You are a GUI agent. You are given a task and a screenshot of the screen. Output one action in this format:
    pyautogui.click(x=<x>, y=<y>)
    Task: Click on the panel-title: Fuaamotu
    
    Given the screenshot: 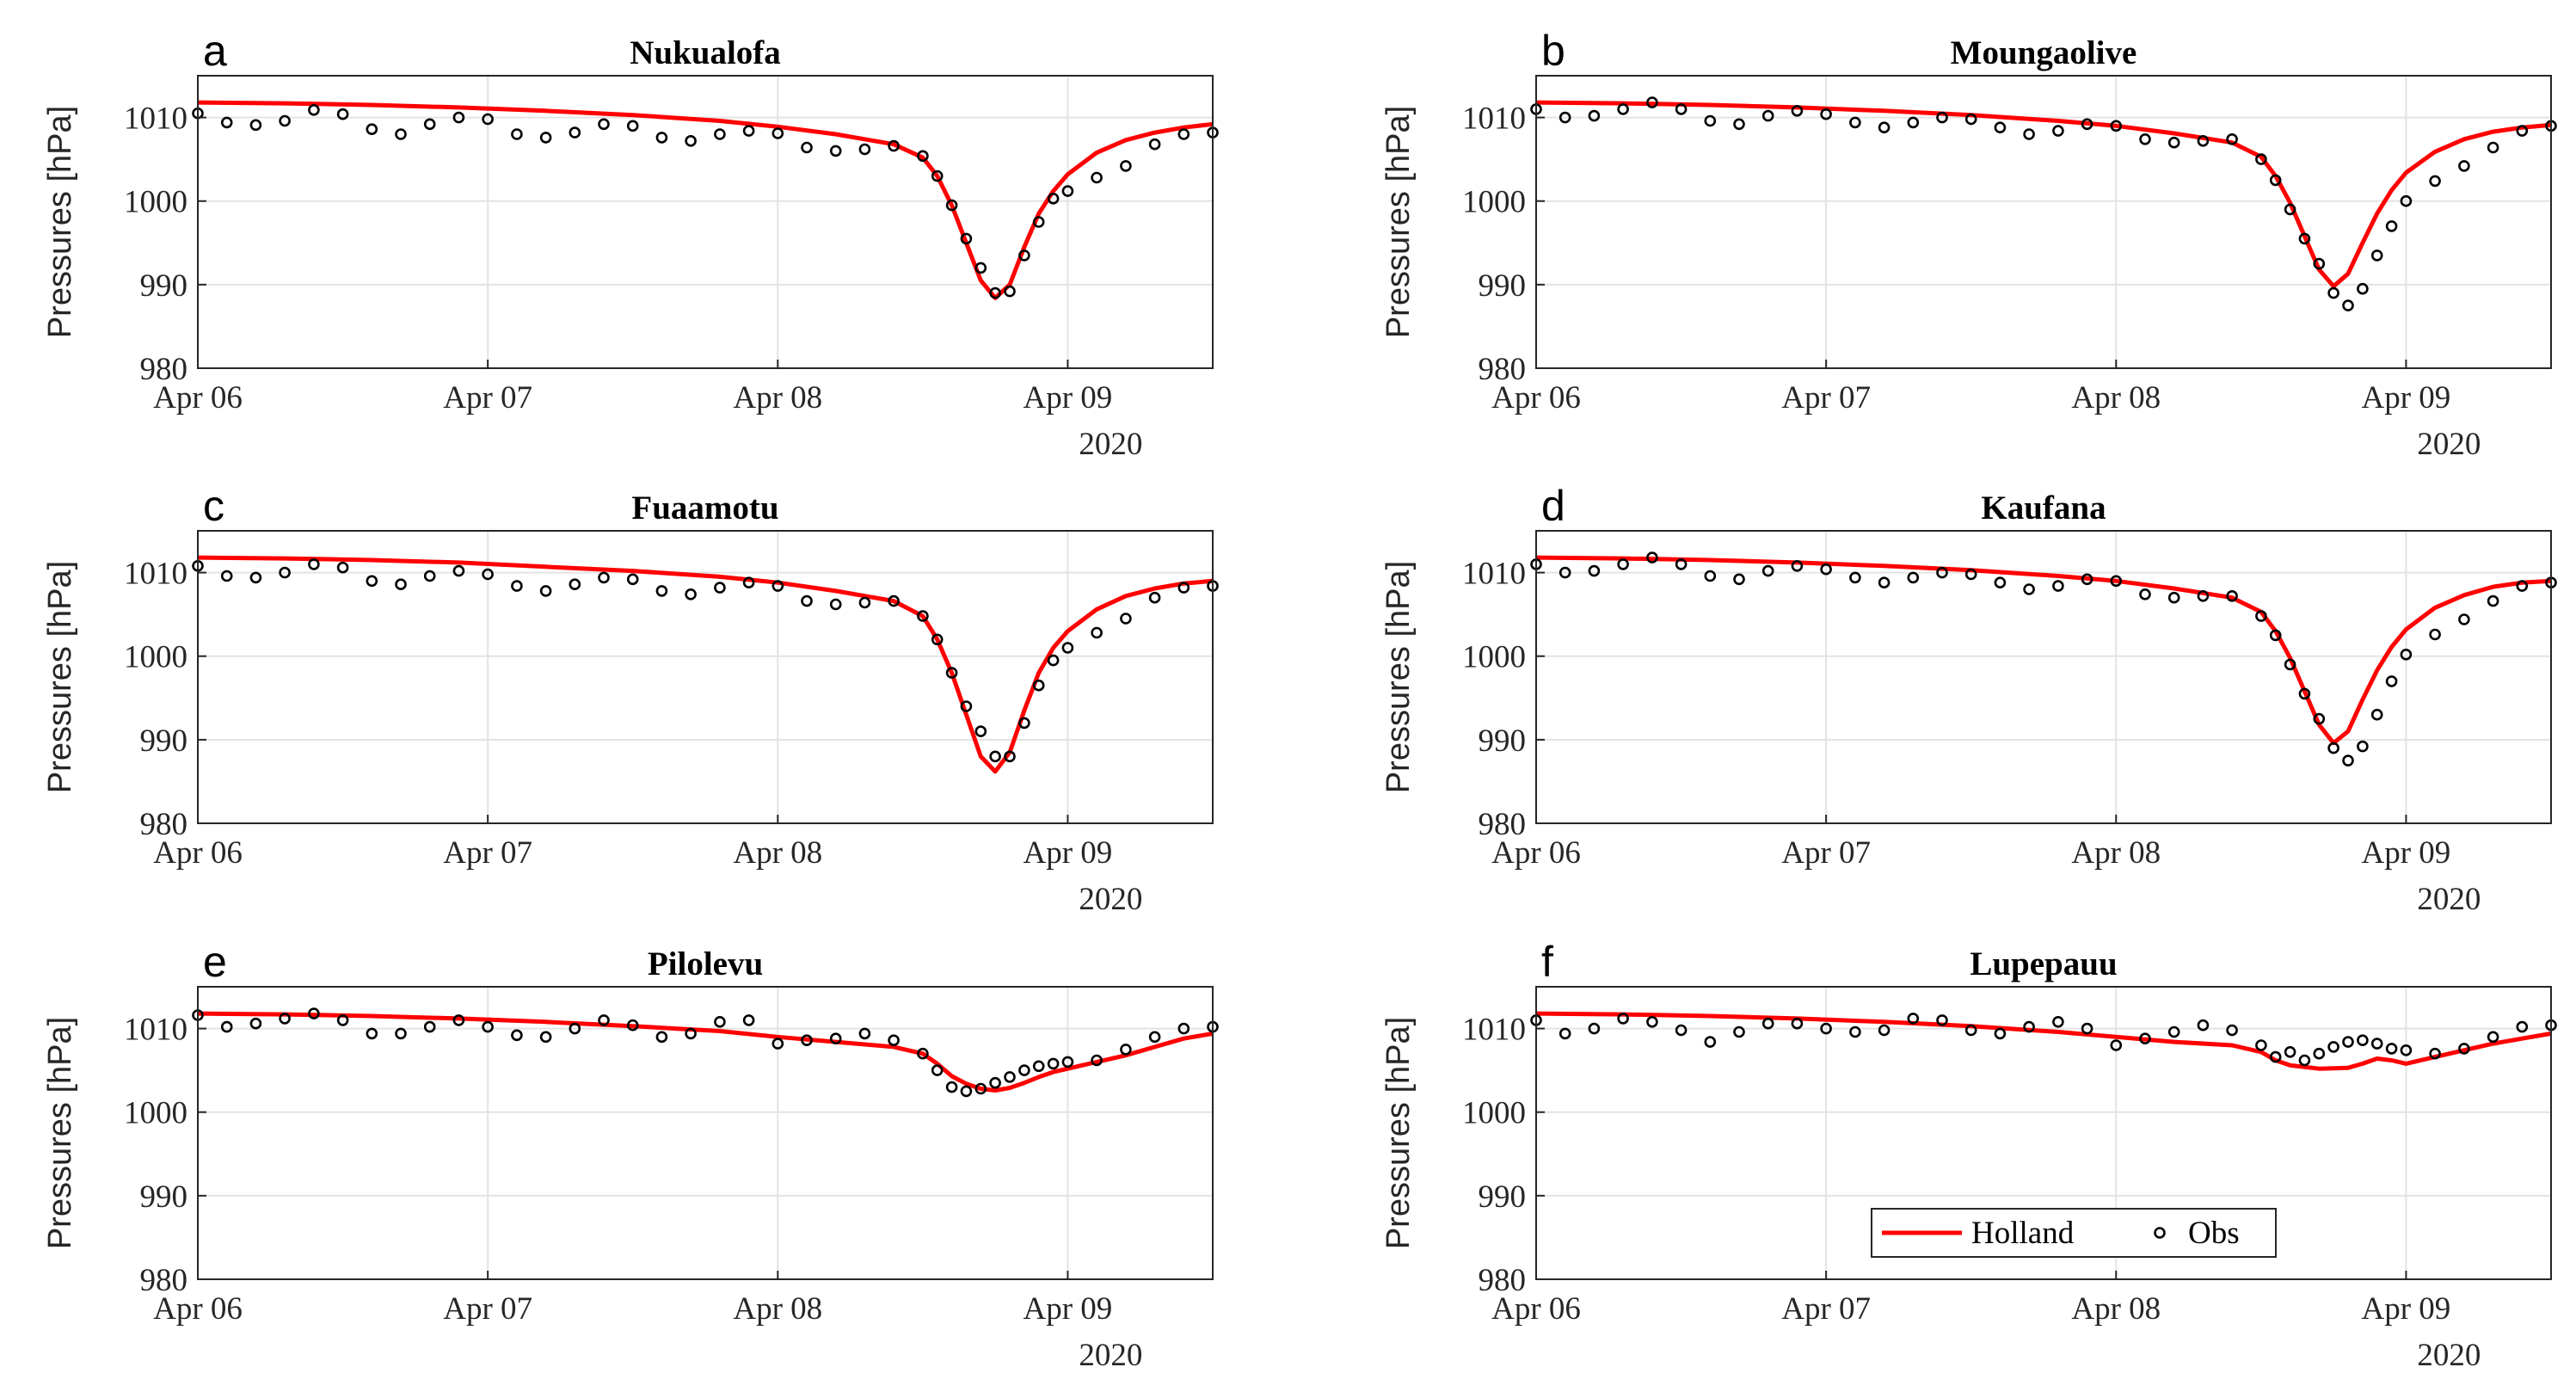 What is the action you would take?
    pyautogui.click(x=704, y=508)
    